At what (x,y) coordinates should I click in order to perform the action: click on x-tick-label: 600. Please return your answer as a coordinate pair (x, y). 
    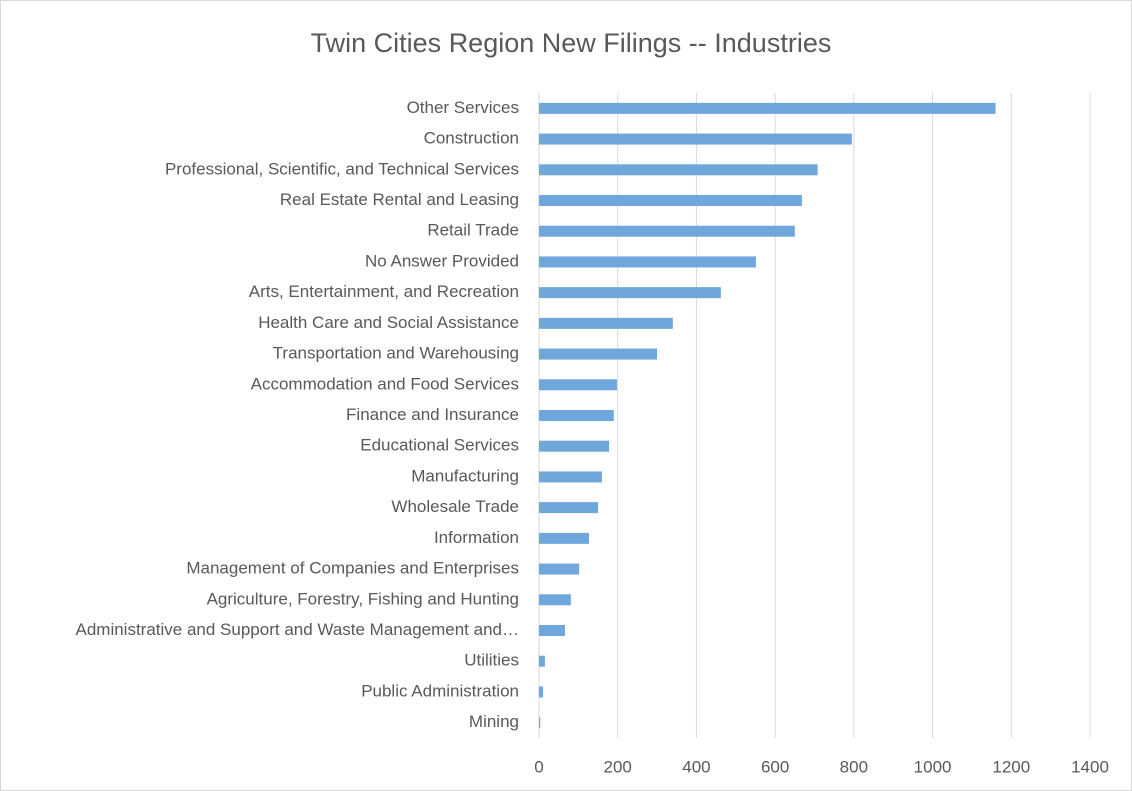
    Looking at the image, I should click on (775, 766).